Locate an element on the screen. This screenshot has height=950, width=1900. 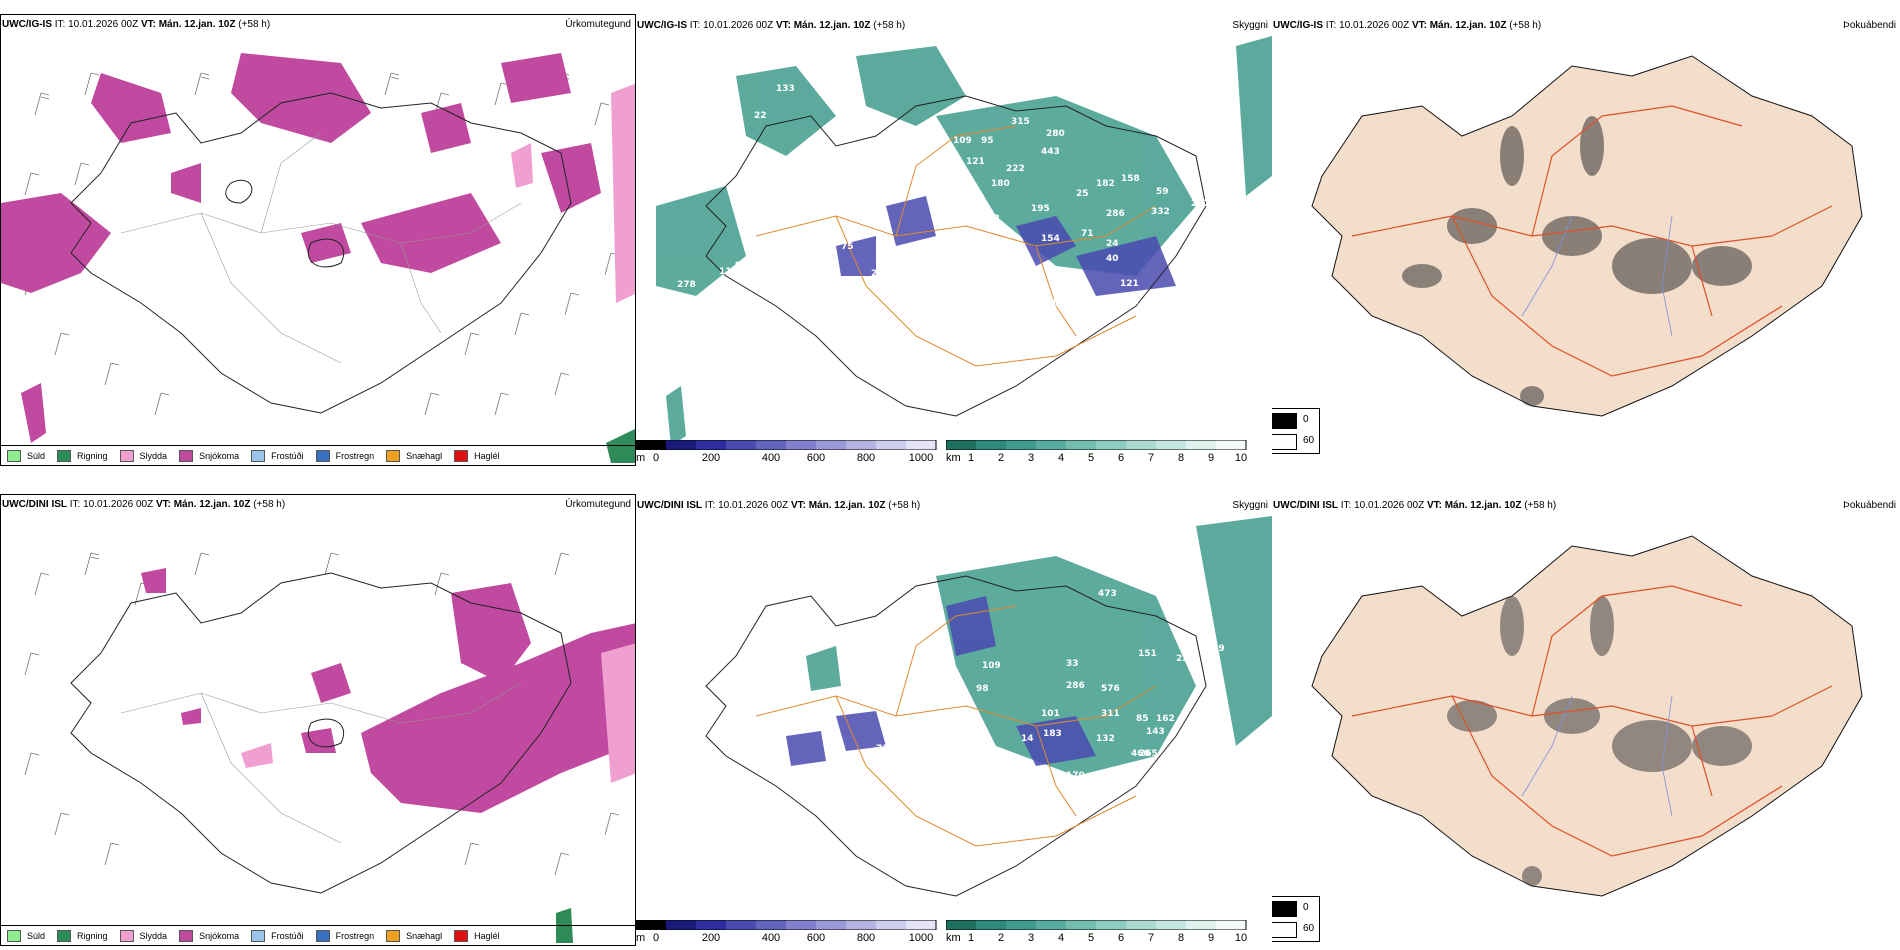
cloud-peak-label: 11 is located at coordinates (1132, 302).